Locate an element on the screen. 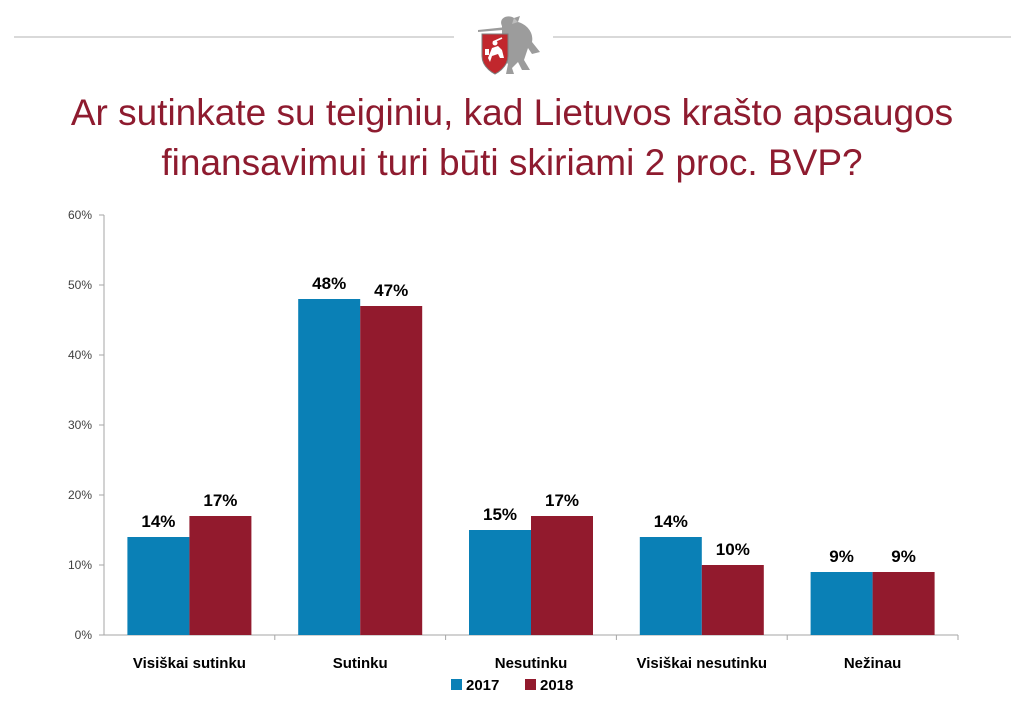 Image resolution: width=1024 pixels, height=720 pixels. legend-label: 2017 is located at coordinates (482, 685).